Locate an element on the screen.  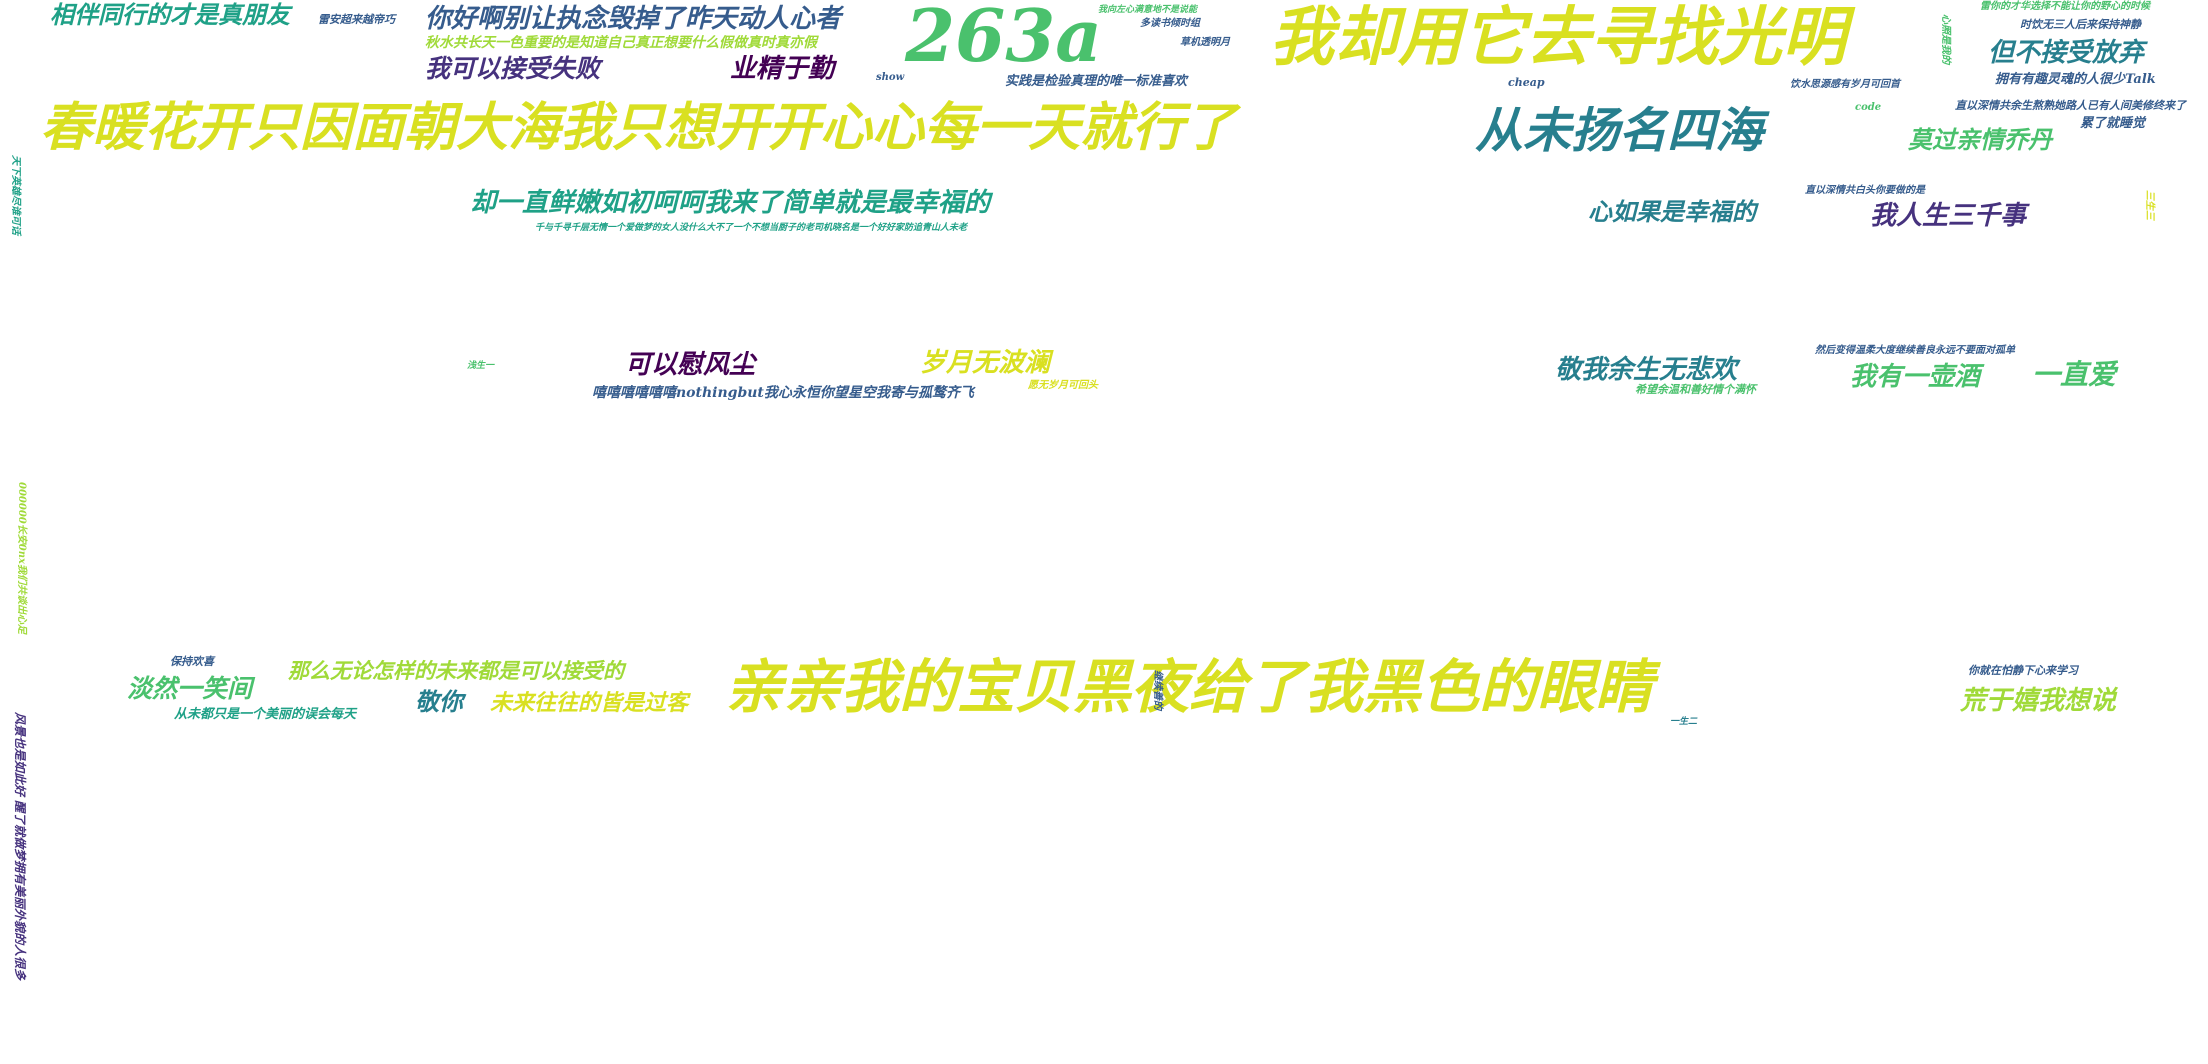
cloud-word: 岁月无波澜 is located at coordinates (985, 363).